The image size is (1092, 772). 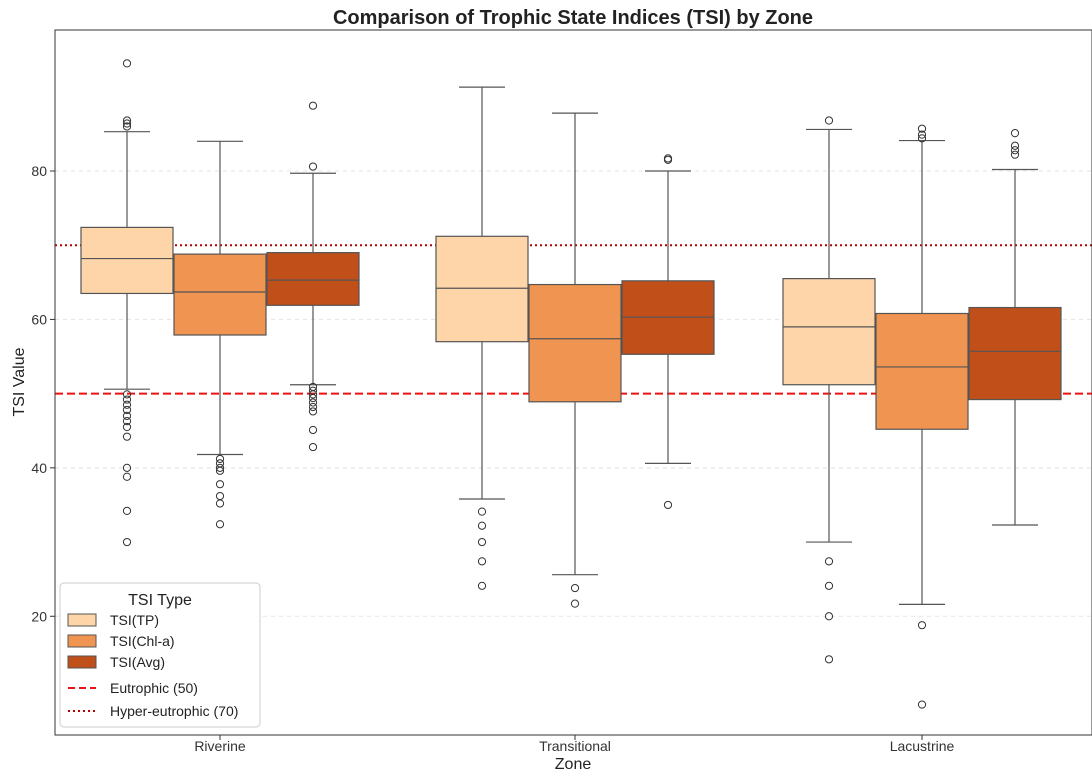 I want to click on y-axis-title: TSI Value, so click(x=19, y=381).